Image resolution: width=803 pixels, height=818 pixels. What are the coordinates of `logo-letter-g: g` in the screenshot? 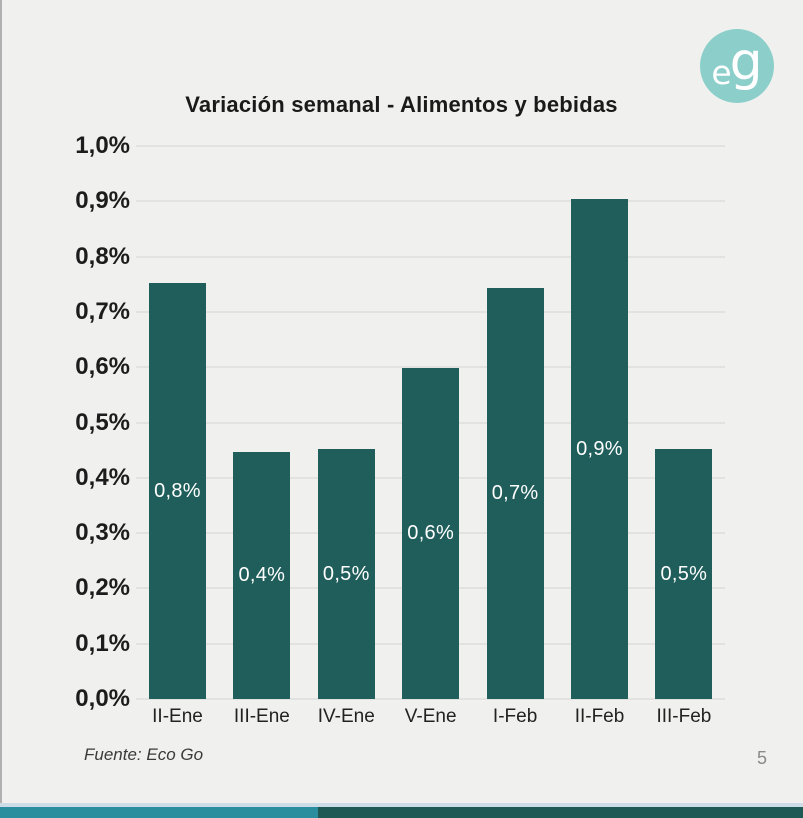 It's located at (746, 62).